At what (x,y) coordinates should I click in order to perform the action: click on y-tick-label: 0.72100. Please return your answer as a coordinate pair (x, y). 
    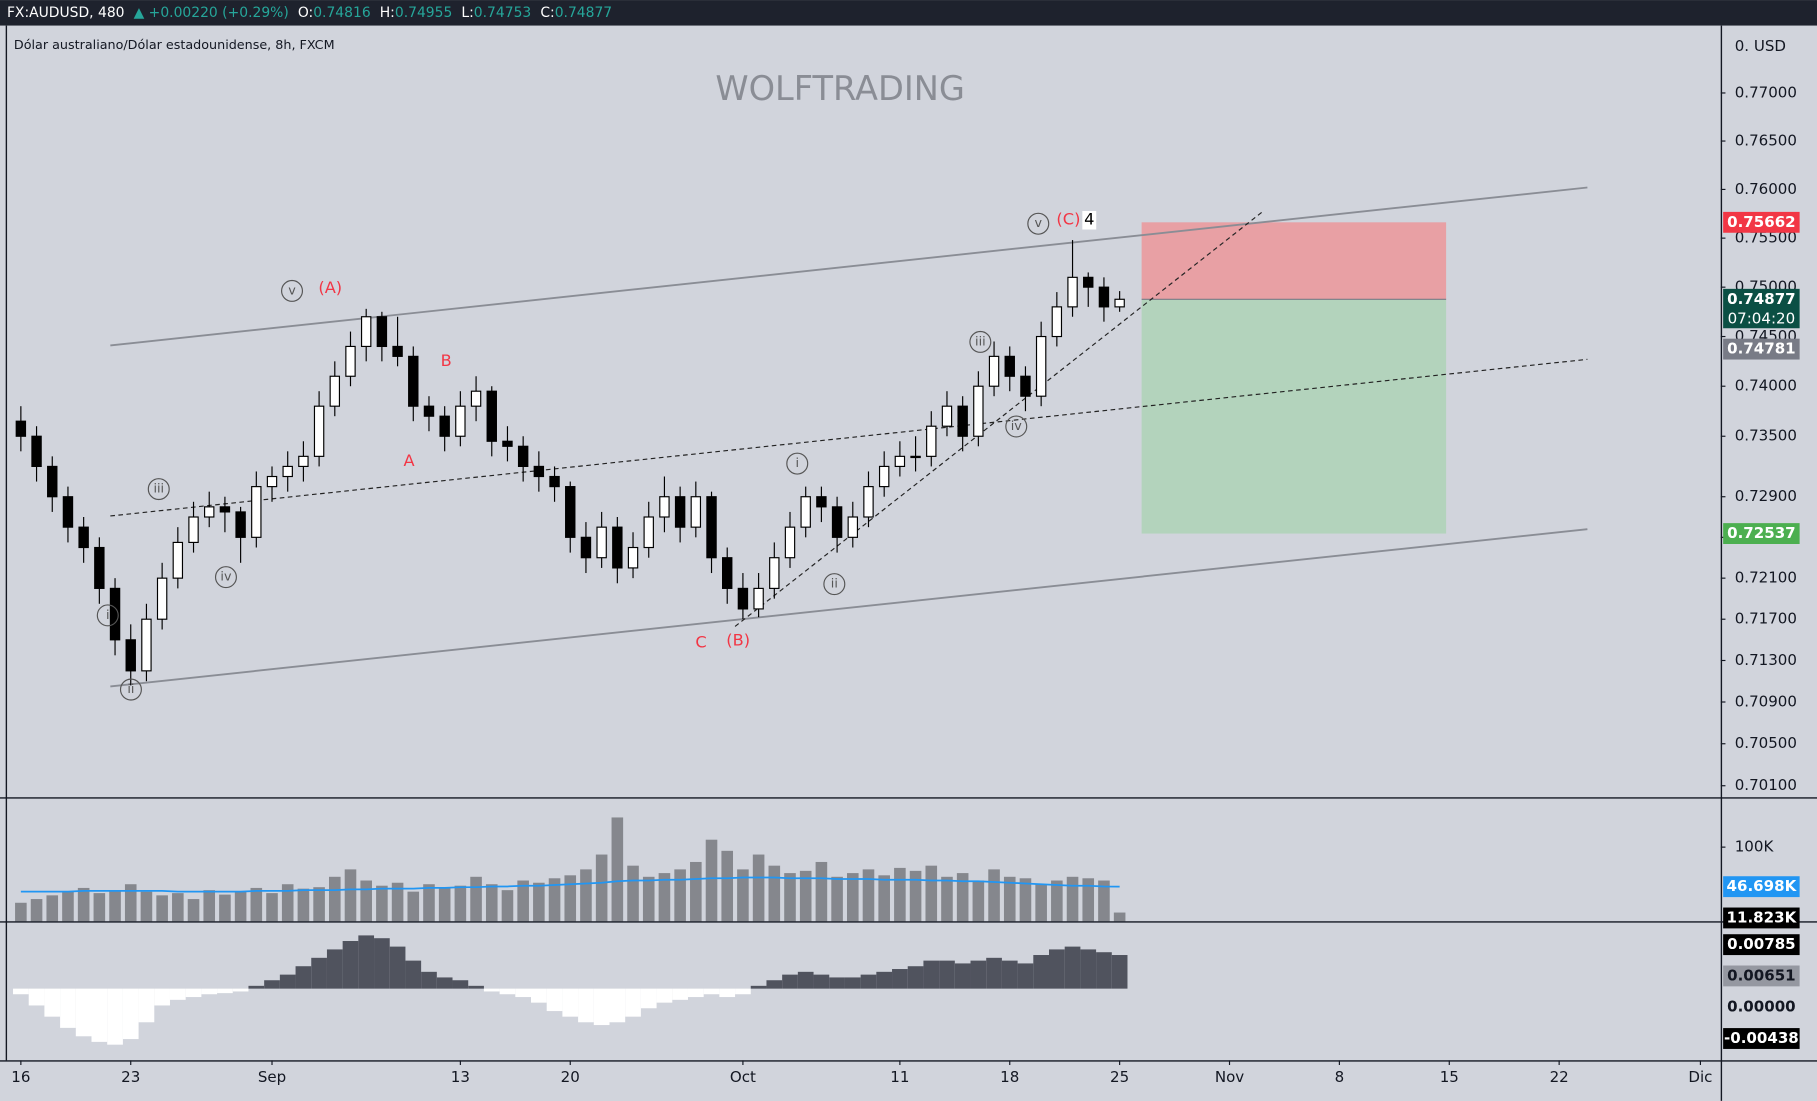
    Looking at the image, I should click on (1766, 578).